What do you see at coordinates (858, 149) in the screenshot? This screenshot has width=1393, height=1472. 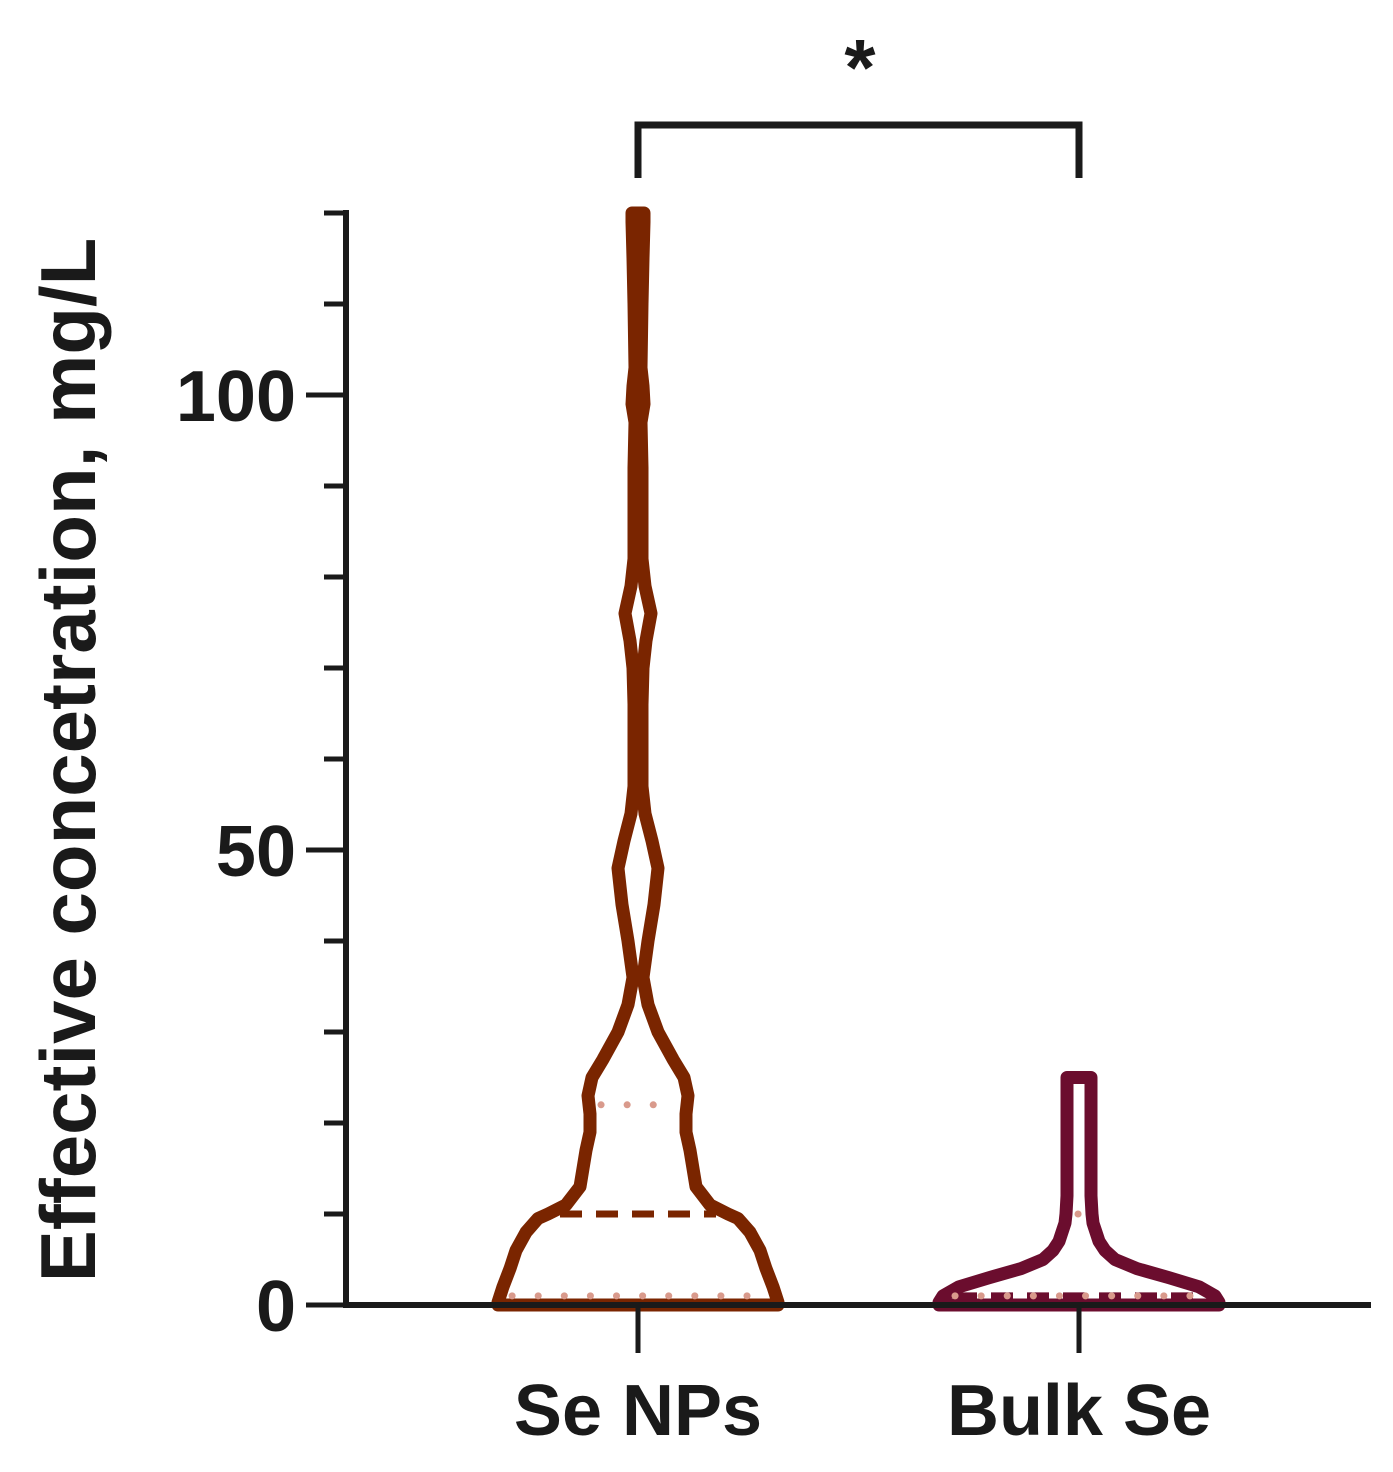 I see `significance-bracket` at bounding box center [858, 149].